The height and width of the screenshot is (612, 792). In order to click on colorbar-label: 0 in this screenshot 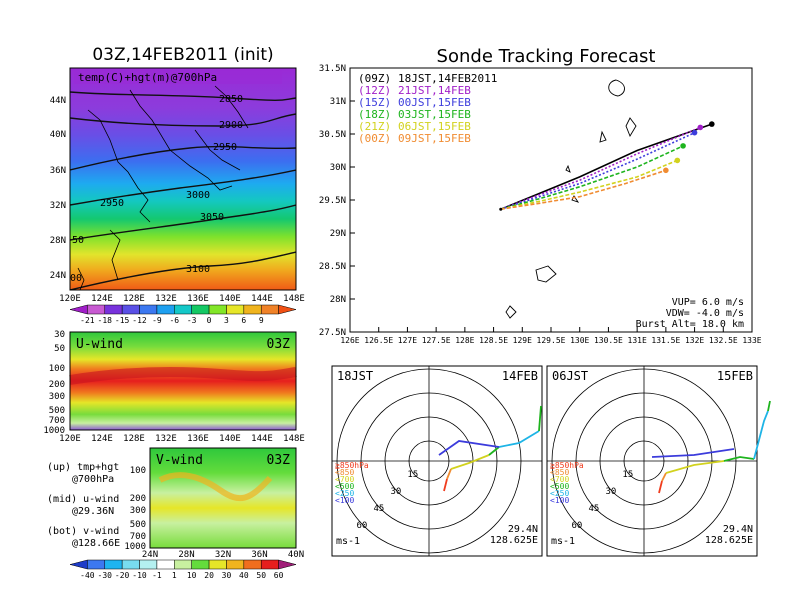, I will do `click(209, 320)`.